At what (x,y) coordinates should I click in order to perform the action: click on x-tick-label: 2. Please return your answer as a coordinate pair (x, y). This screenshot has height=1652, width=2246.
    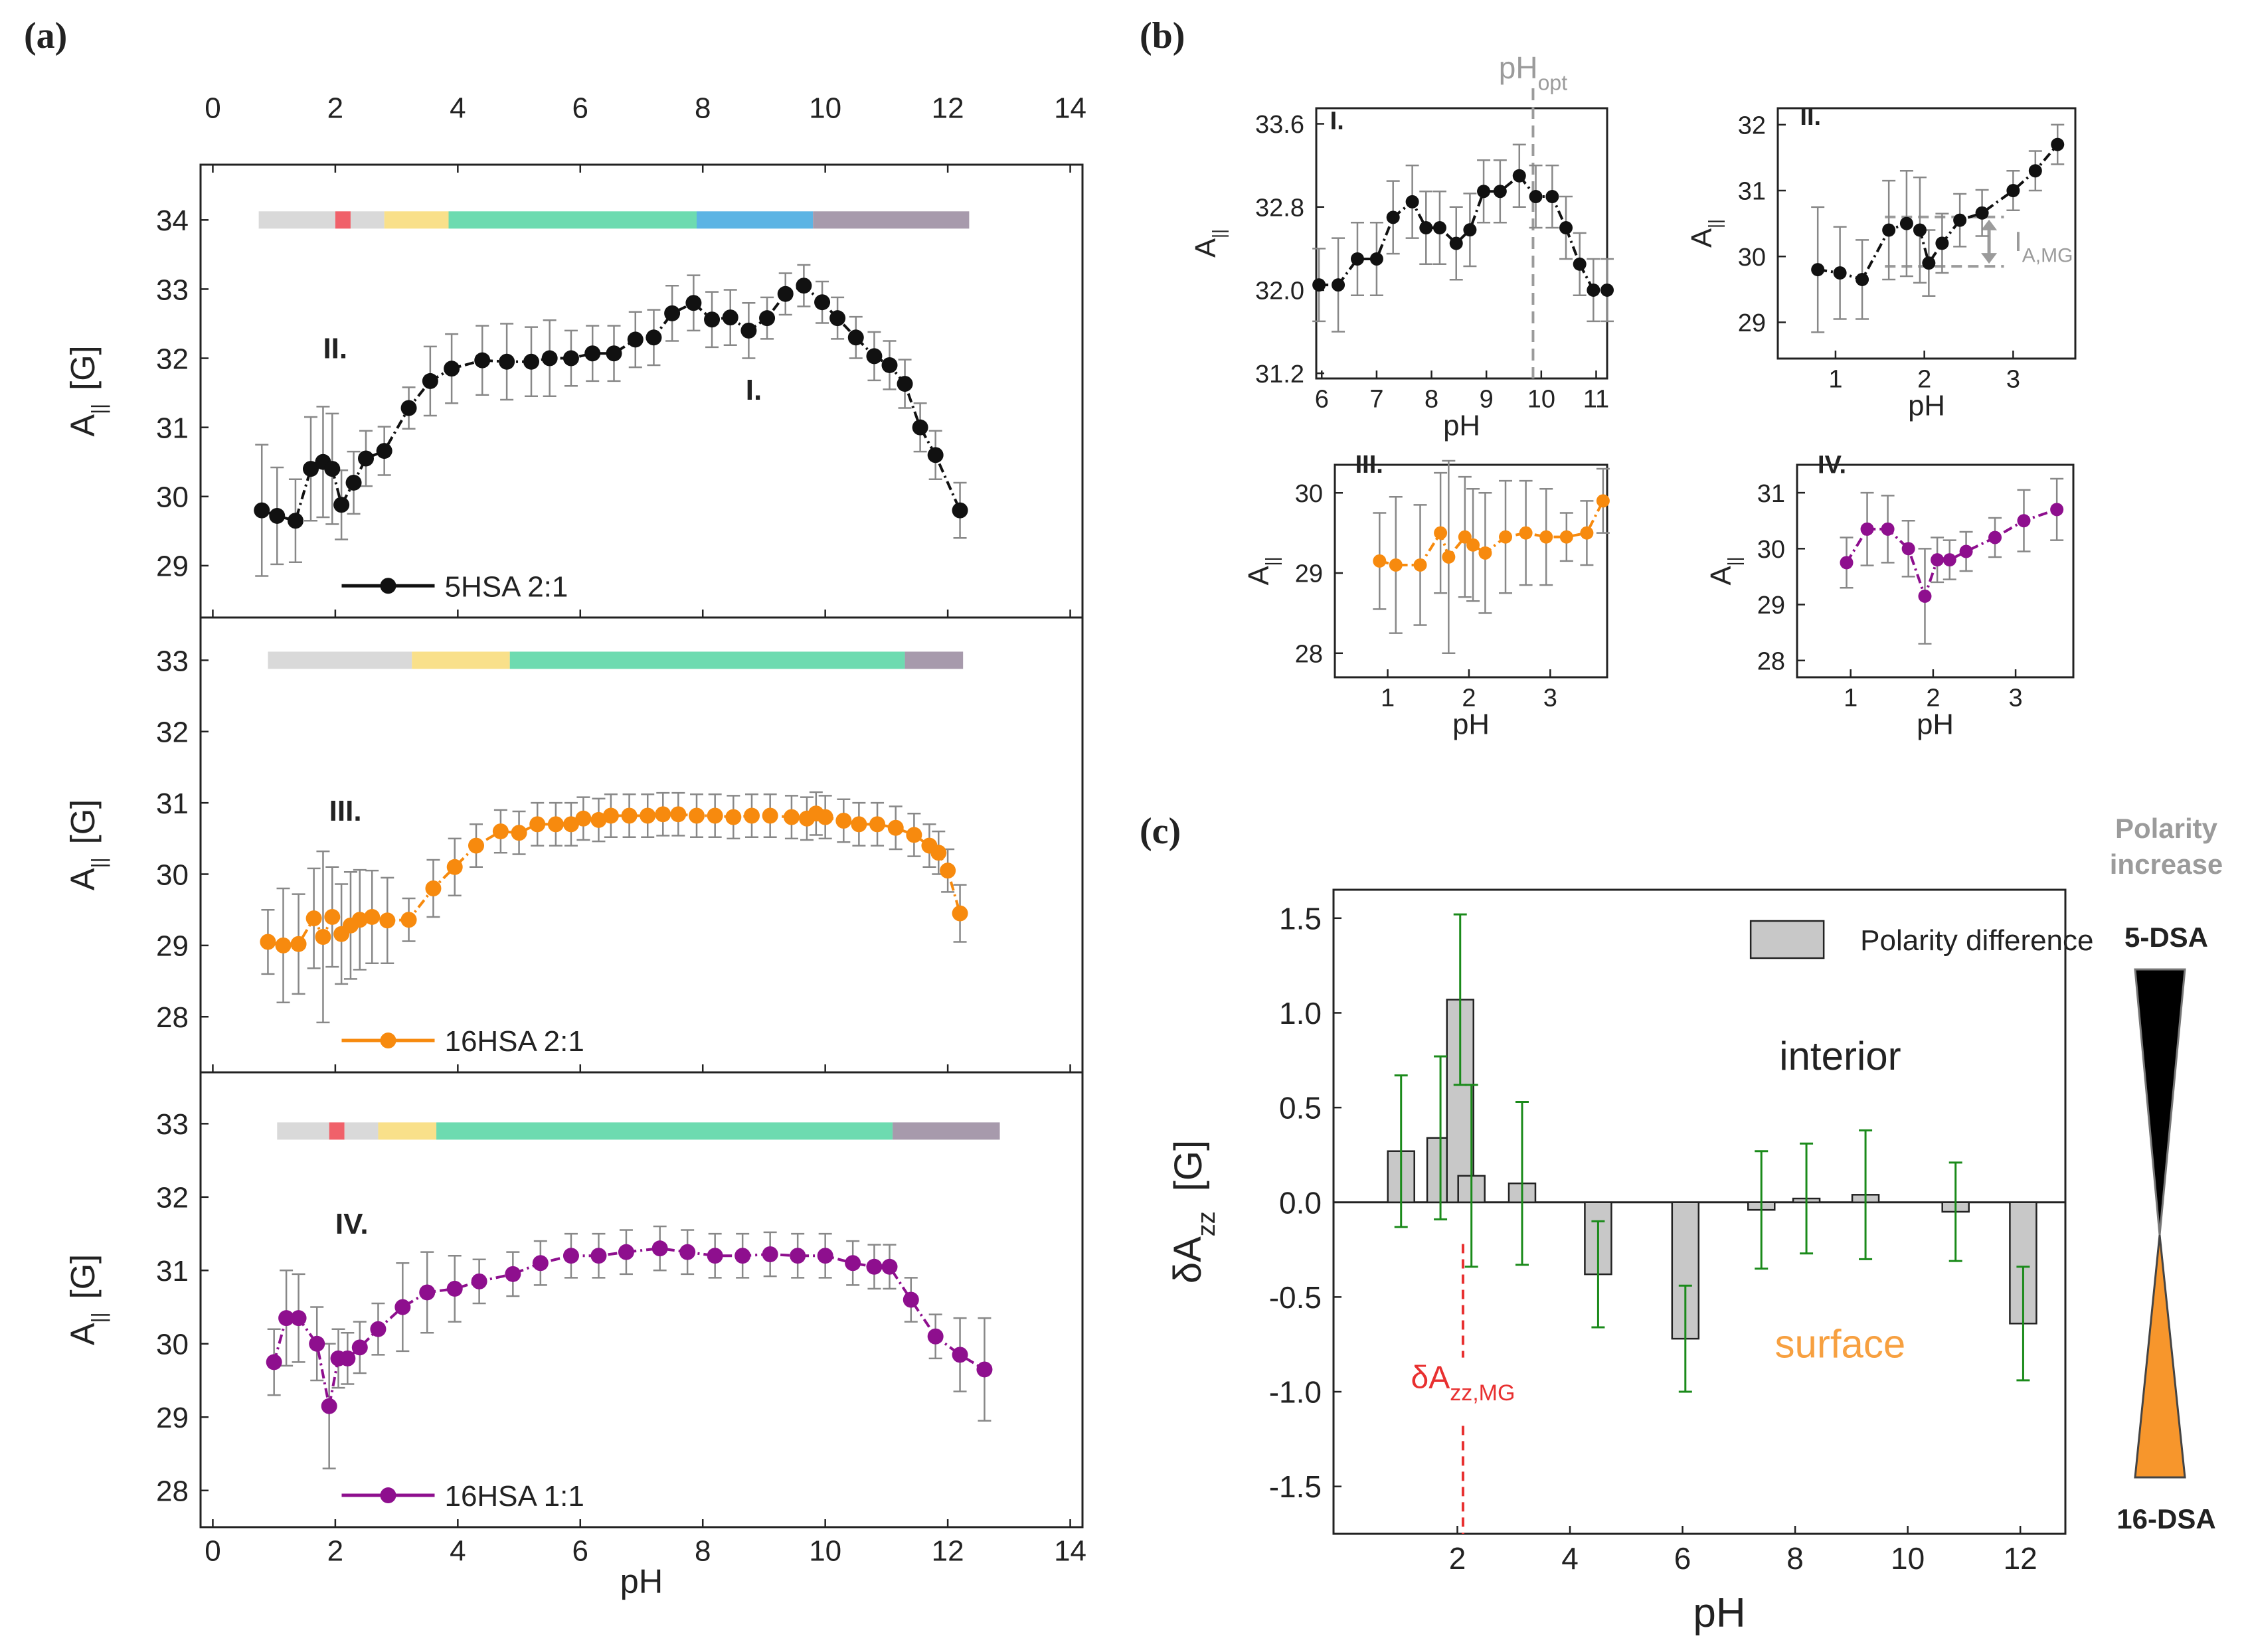
    Looking at the image, I should click on (1924, 380).